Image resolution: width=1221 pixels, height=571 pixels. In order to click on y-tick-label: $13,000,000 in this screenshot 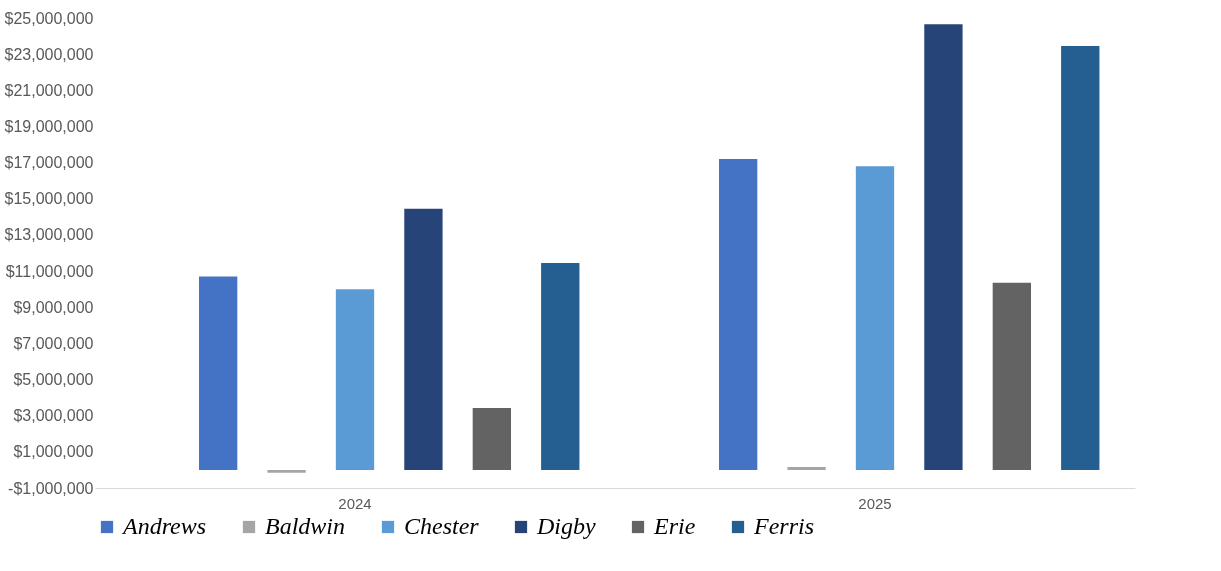, I will do `click(49, 235)`.